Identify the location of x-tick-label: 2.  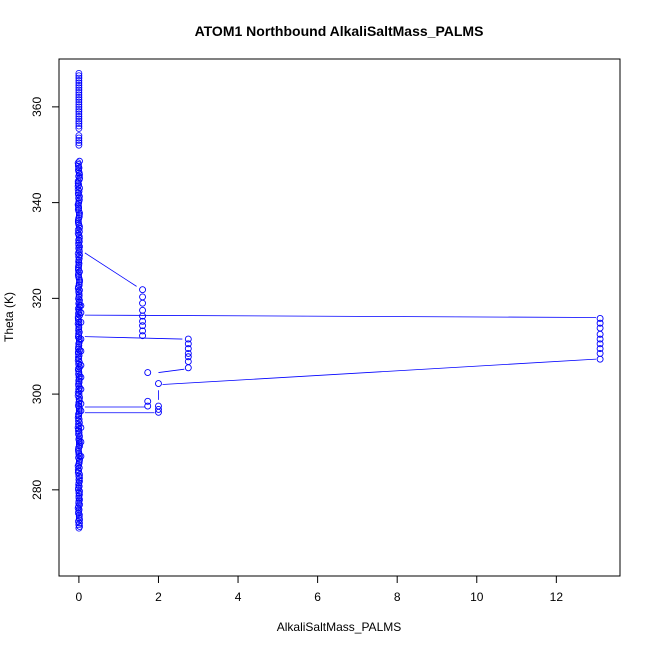
(158, 597).